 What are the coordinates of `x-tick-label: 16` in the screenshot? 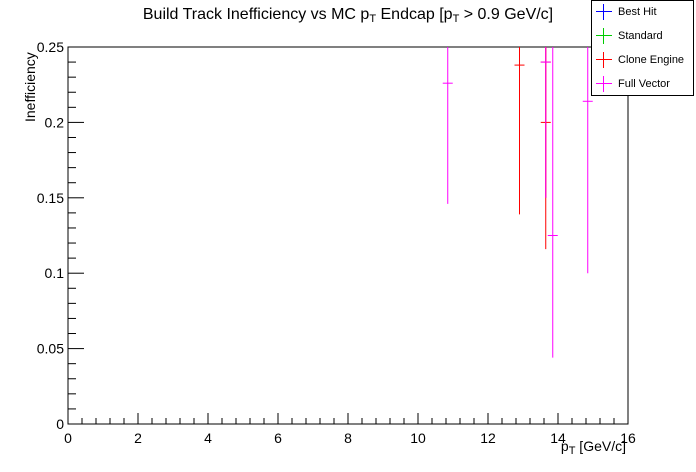 It's located at (628, 438).